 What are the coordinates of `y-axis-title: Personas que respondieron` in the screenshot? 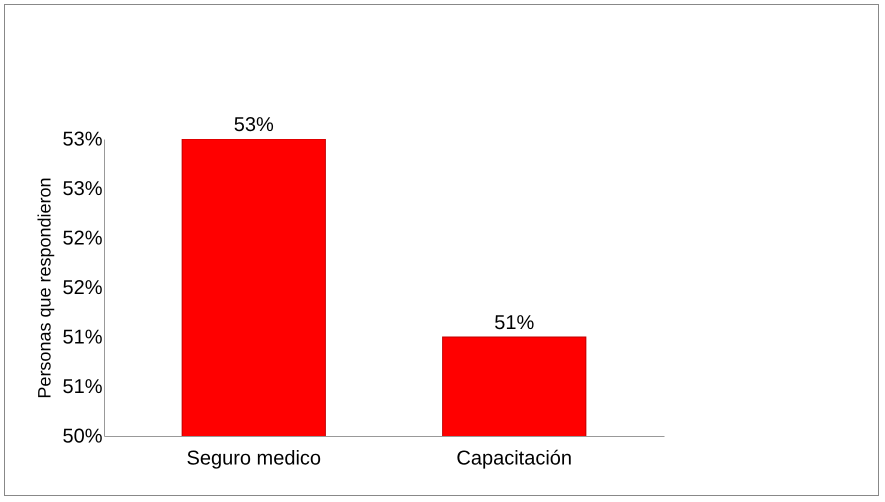 It's located at (44, 288).